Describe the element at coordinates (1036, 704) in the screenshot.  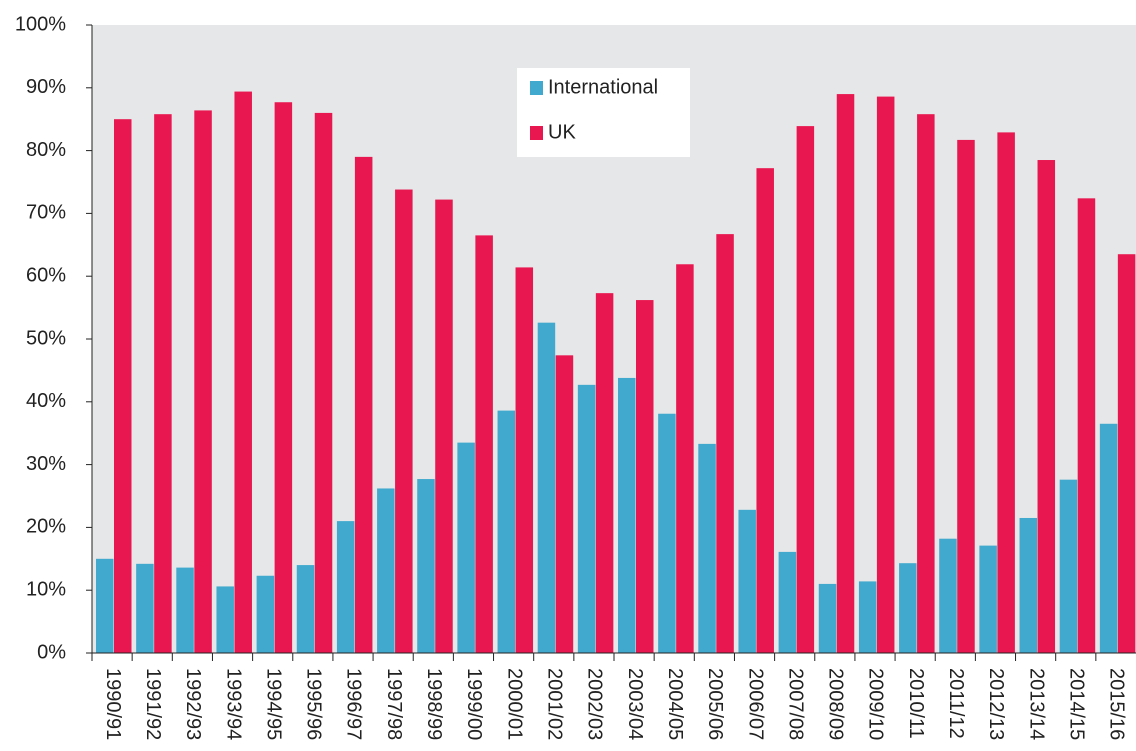
I see `x-tick-label: 2013/14` at that location.